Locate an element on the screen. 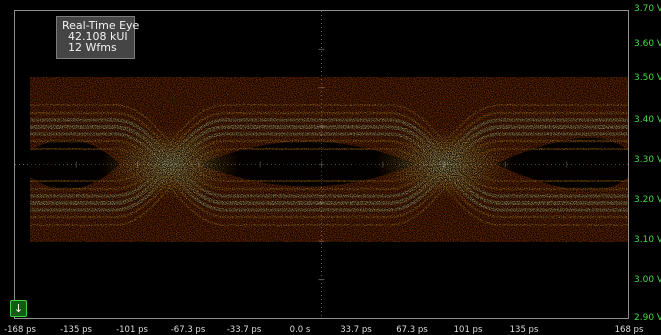 This screenshot has height=335, width=661. readout-kui: 42.108 kUI is located at coordinates (98, 36).